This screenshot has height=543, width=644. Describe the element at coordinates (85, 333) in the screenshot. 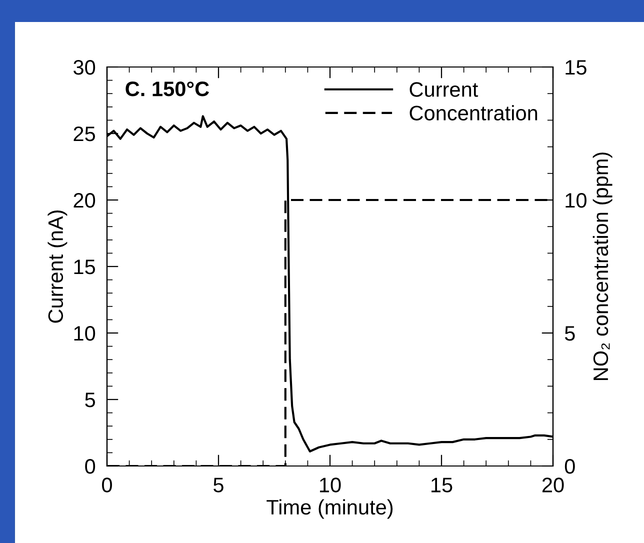

I see `y-tick-label: 10` at that location.